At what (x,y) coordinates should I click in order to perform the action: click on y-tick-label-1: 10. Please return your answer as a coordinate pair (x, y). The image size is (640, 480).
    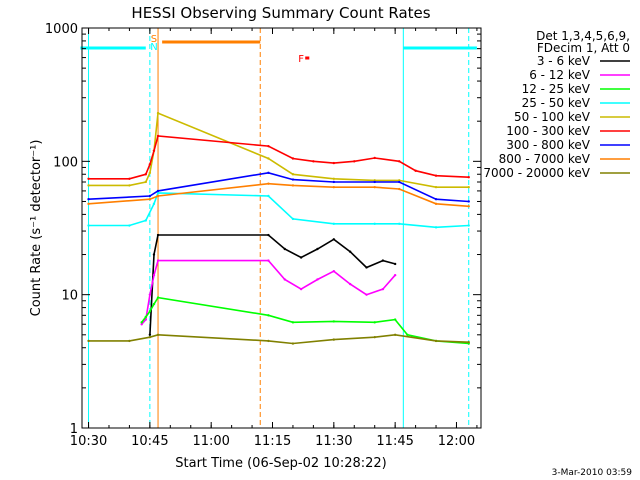
    Looking at the image, I should click on (69, 296).